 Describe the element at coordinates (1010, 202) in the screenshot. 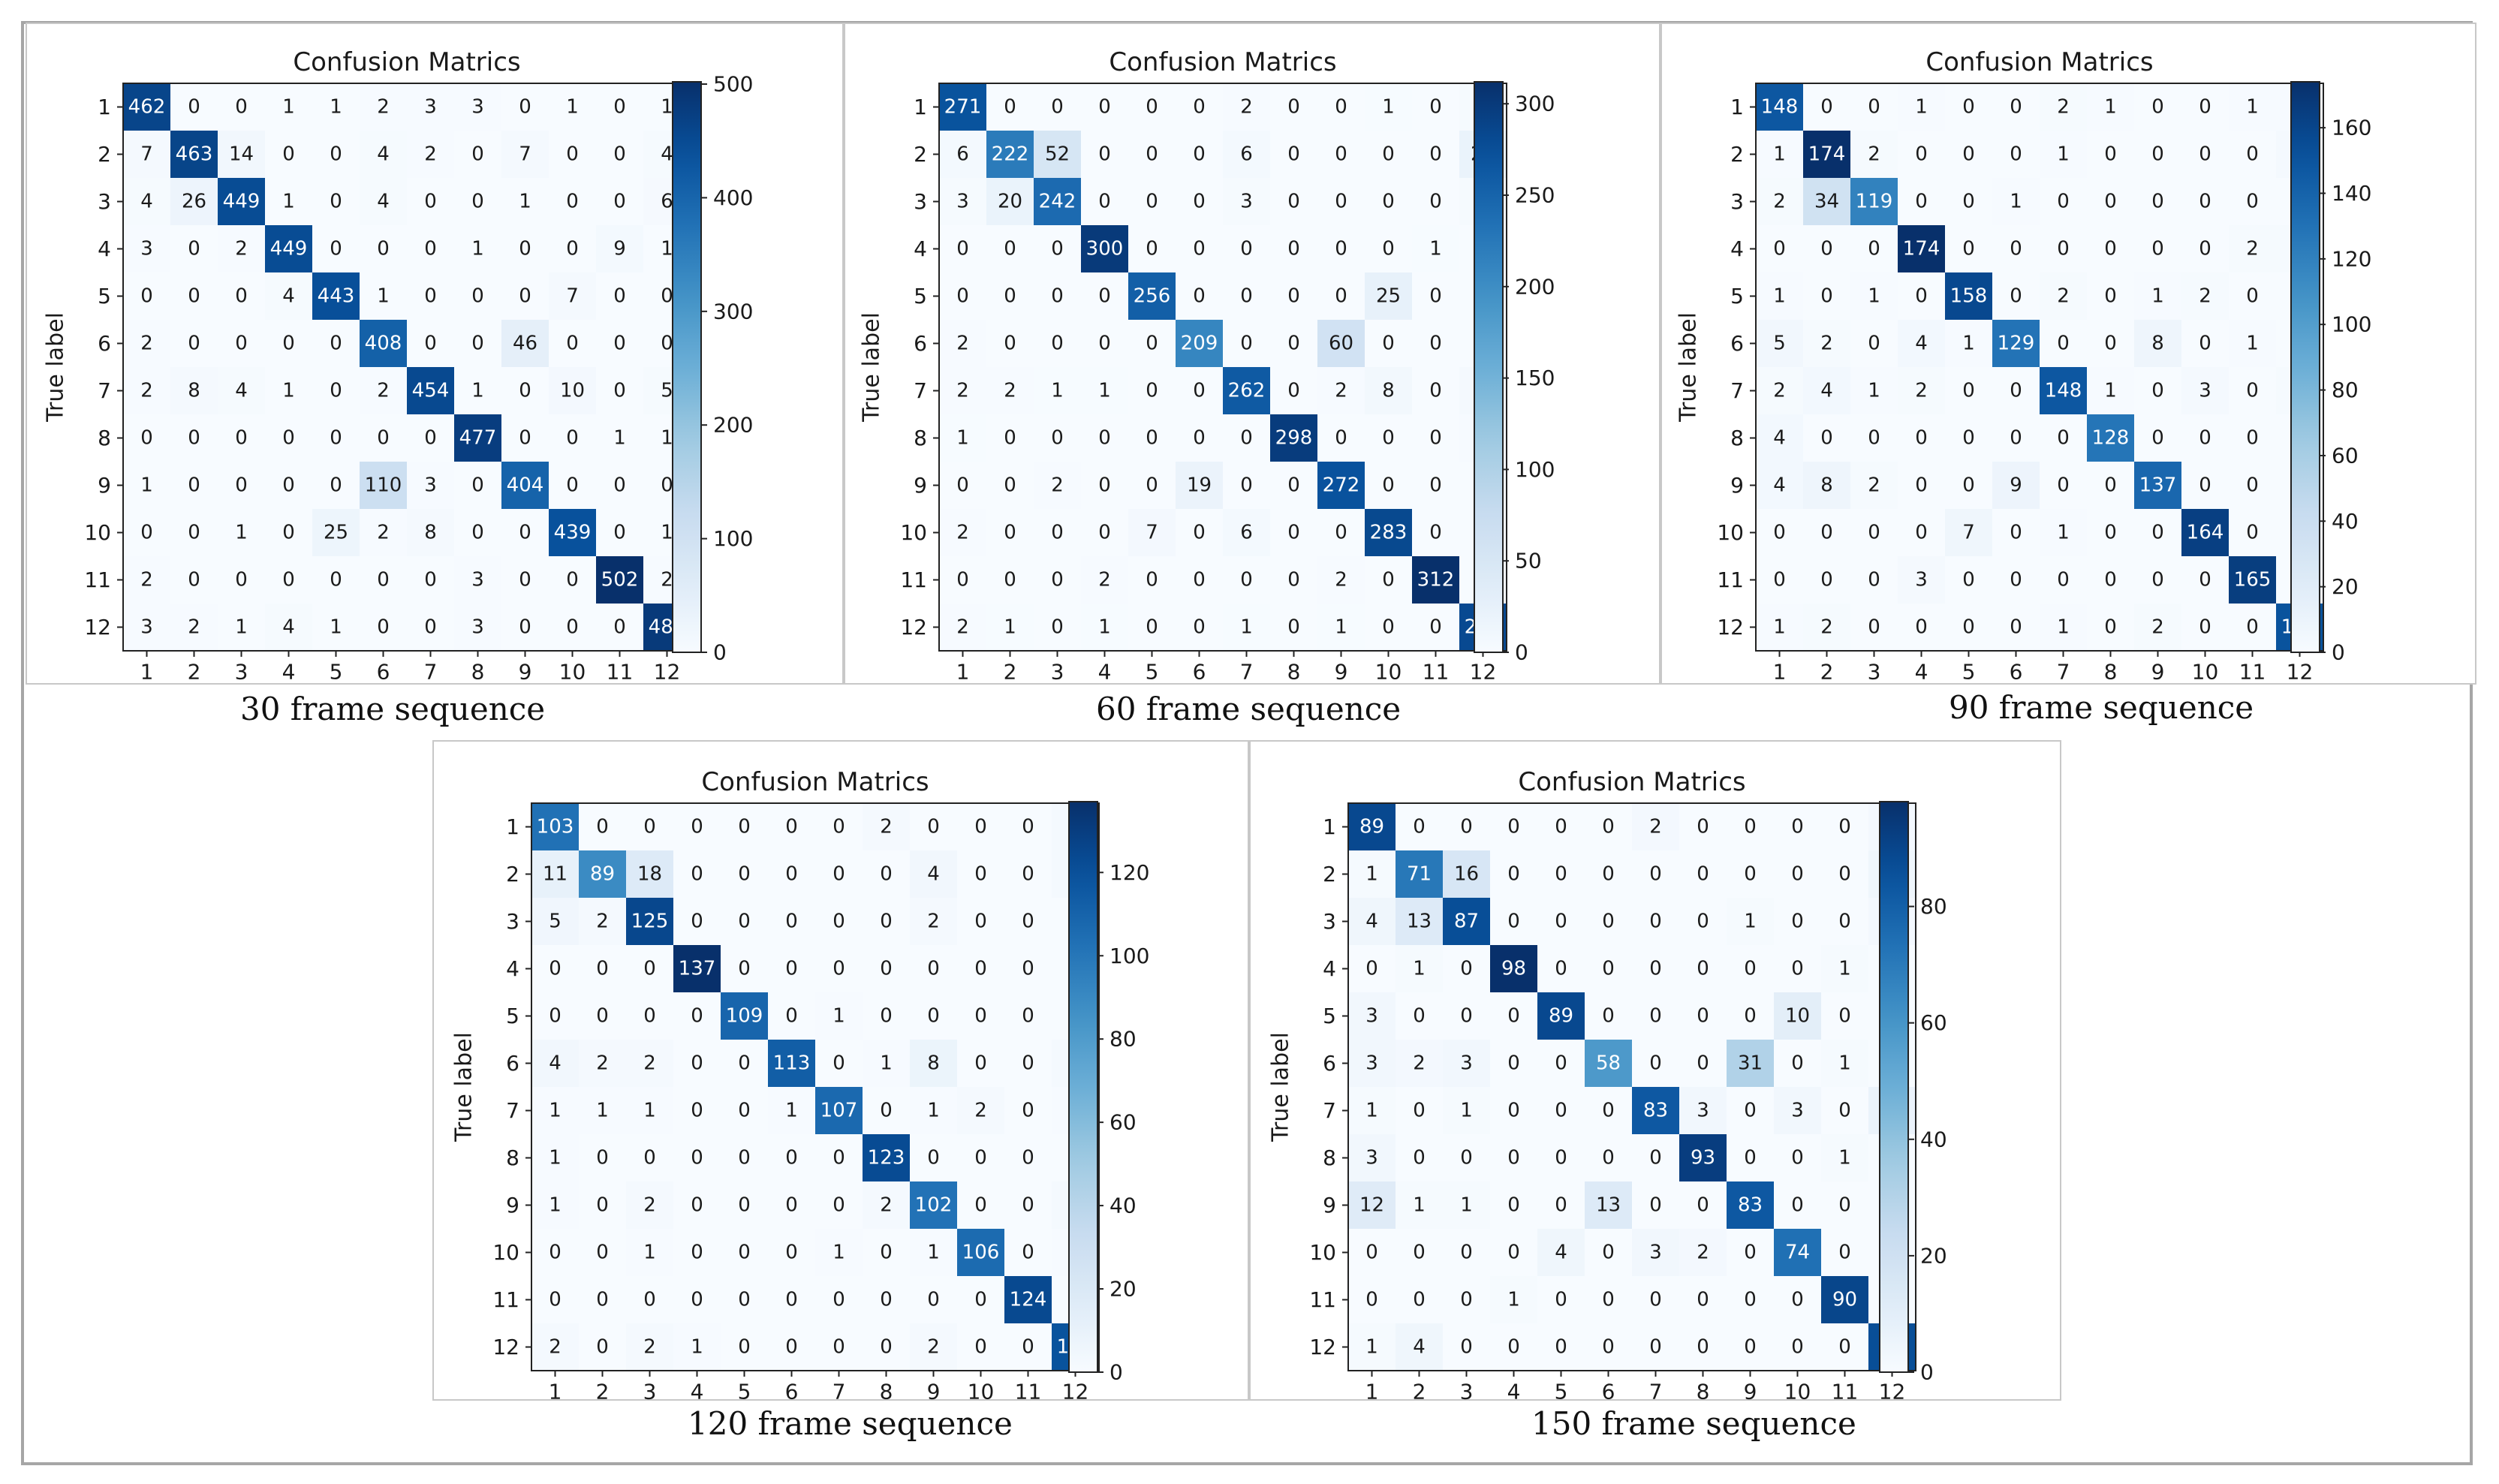

I see `cell-value: 20` at that location.